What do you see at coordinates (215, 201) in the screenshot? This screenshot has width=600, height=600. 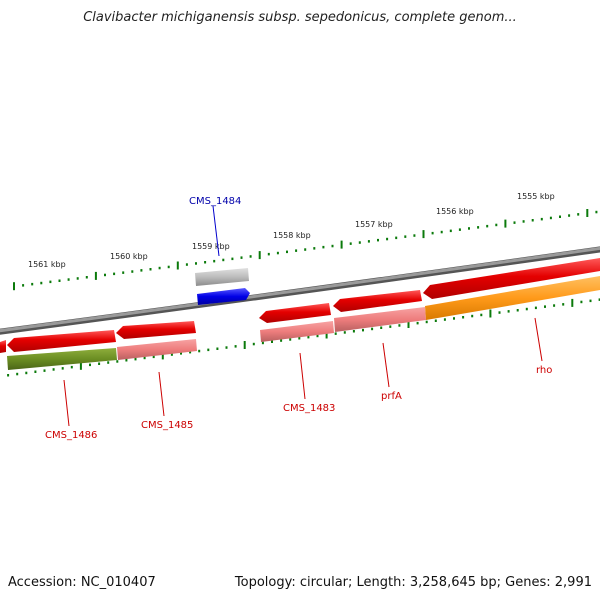 I see `gene-label-cms1484: CMS_1484` at bounding box center [215, 201].